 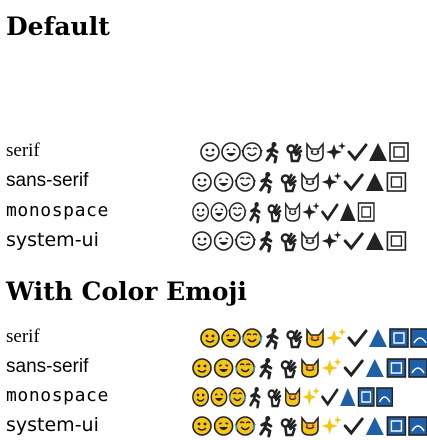 I want to click on font-row-monospace-color: monospace, so click(x=213, y=396).